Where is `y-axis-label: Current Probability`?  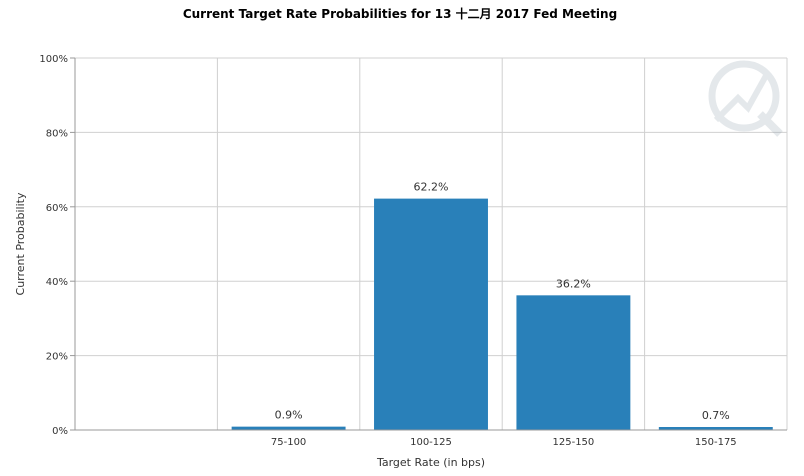
y-axis-label: Current Probability is located at coordinates (20, 243).